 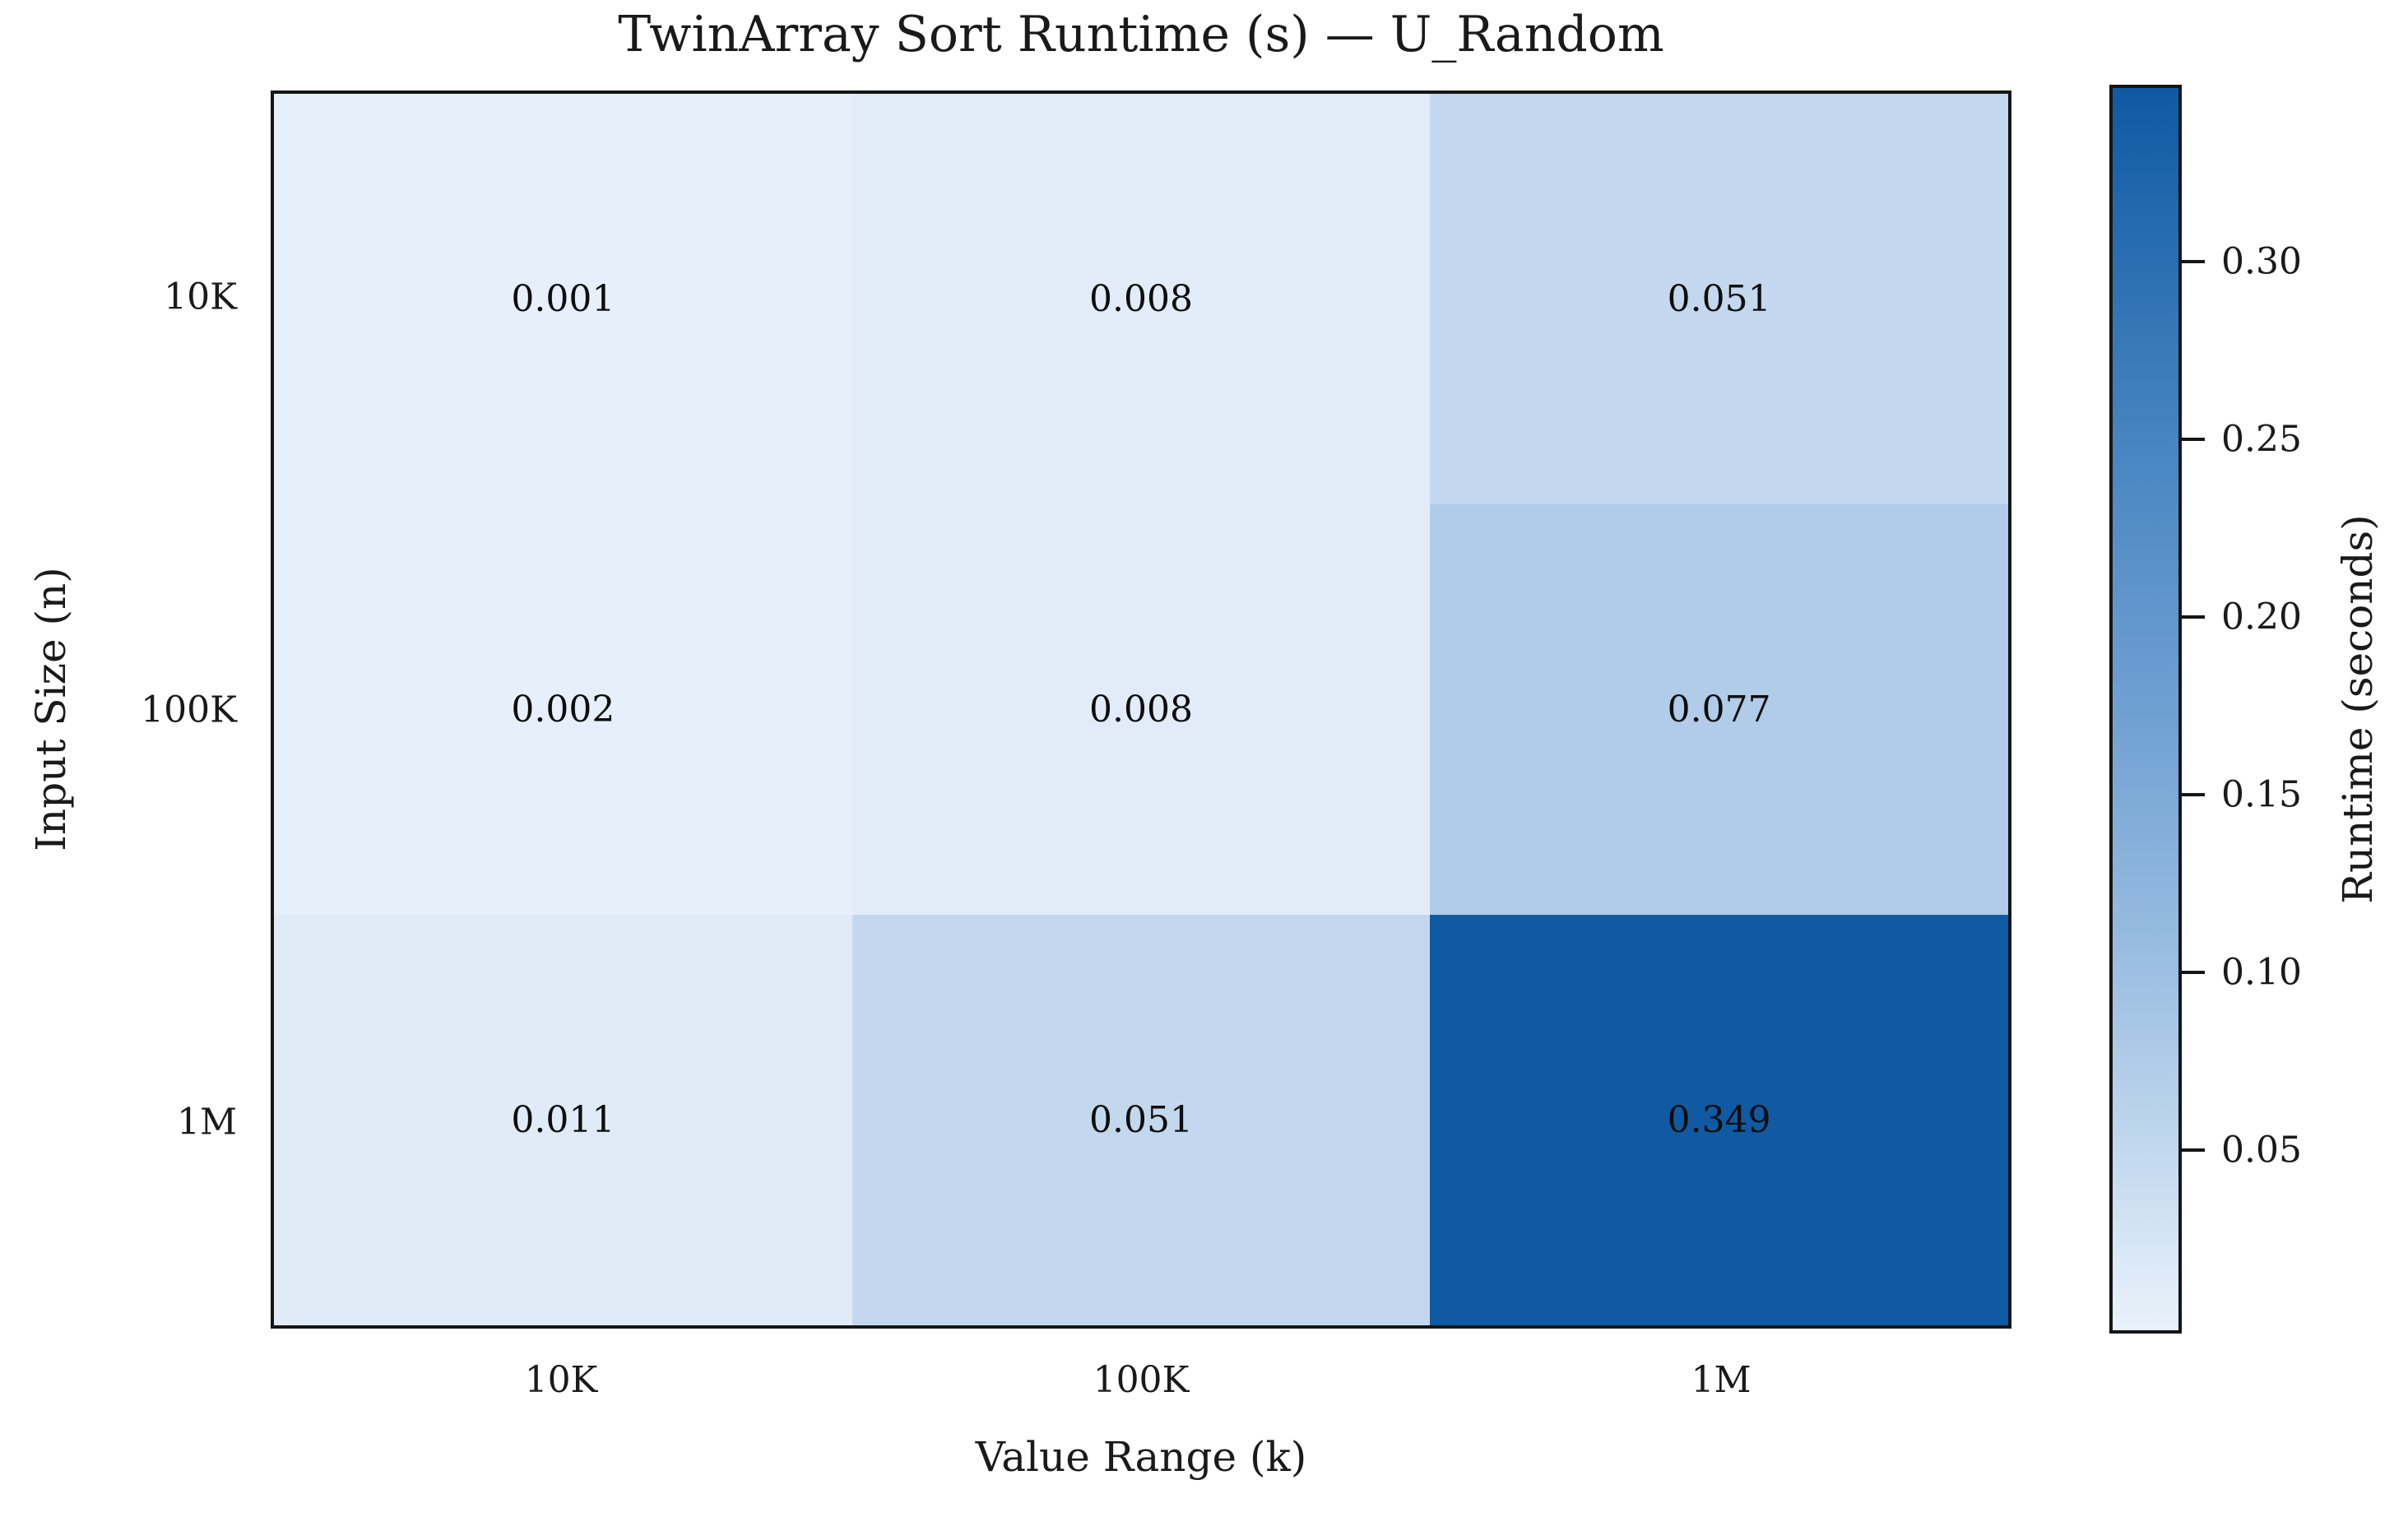 What do you see at coordinates (2262, 440) in the screenshot?
I see `colorbar-tick-label: 0.25` at bounding box center [2262, 440].